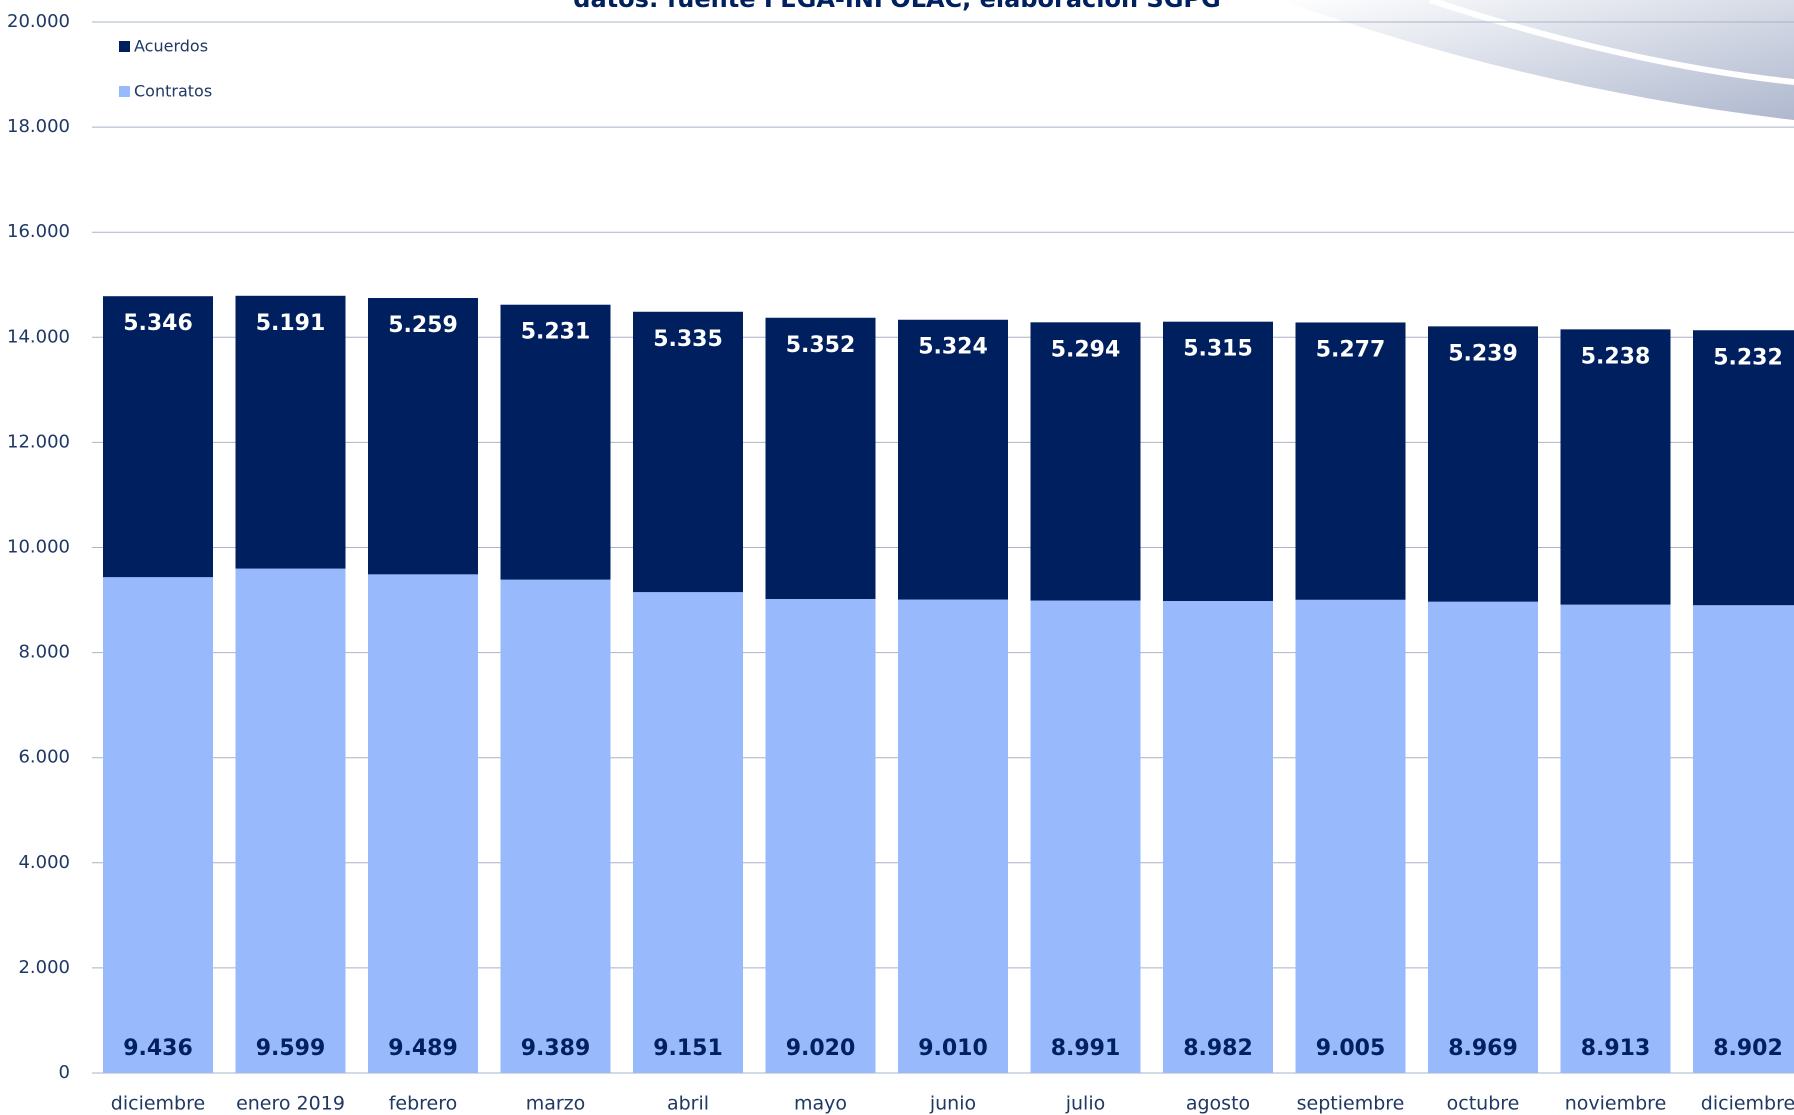 This screenshot has height=1115, width=1794. Describe the element at coordinates (1218, 349) in the screenshot. I see `data-label: 5.315` at that location.